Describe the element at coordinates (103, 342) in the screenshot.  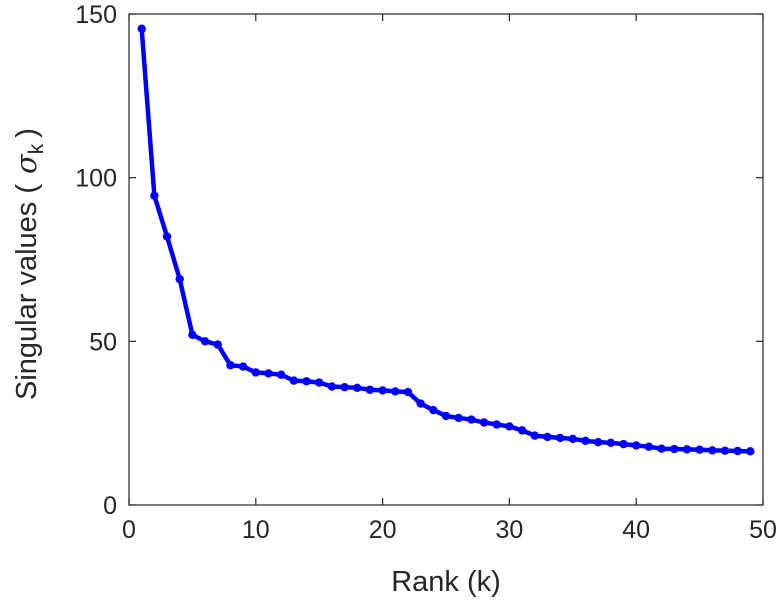
I see `y-tick-label: 50` at that location.